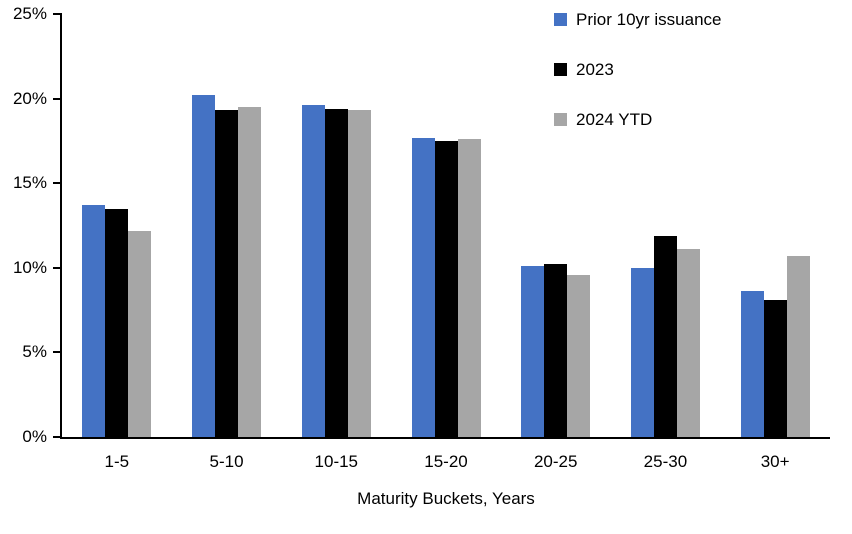 This screenshot has height=534, width=852. I want to click on legend-swatch-2024-ytd, so click(560, 119).